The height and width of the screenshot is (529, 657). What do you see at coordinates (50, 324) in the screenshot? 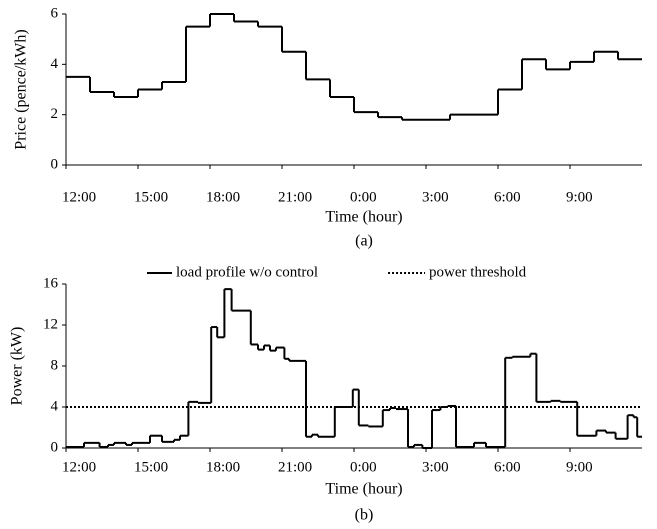
I see `y-tick-label: 12` at bounding box center [50, 324].